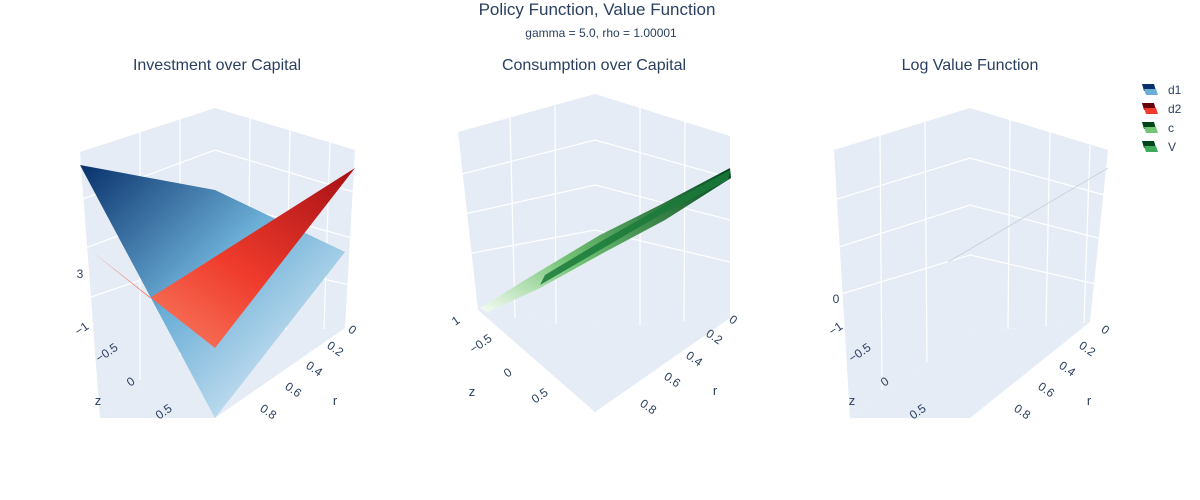  Describe the element at coordinates (1162, 109) in the screenshot. I see `legend-item-d2: d2` at that location.